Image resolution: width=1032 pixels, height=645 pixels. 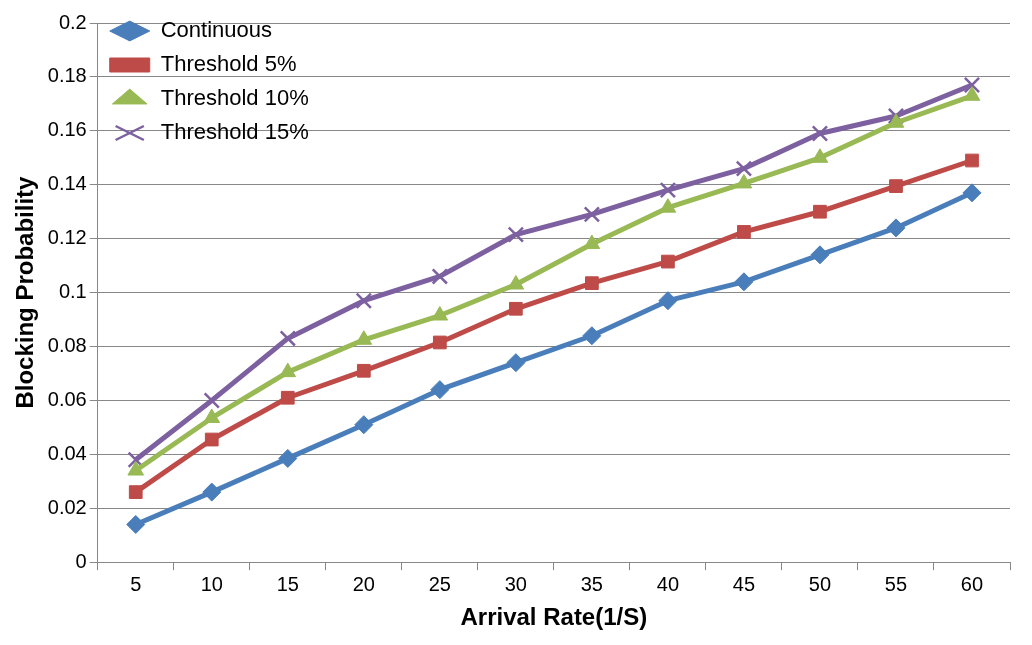 What do you see at coordinates (234, 132) in the screenshot?
I see `legend-label: Threshold 15%` at bounding box center [234, 132].